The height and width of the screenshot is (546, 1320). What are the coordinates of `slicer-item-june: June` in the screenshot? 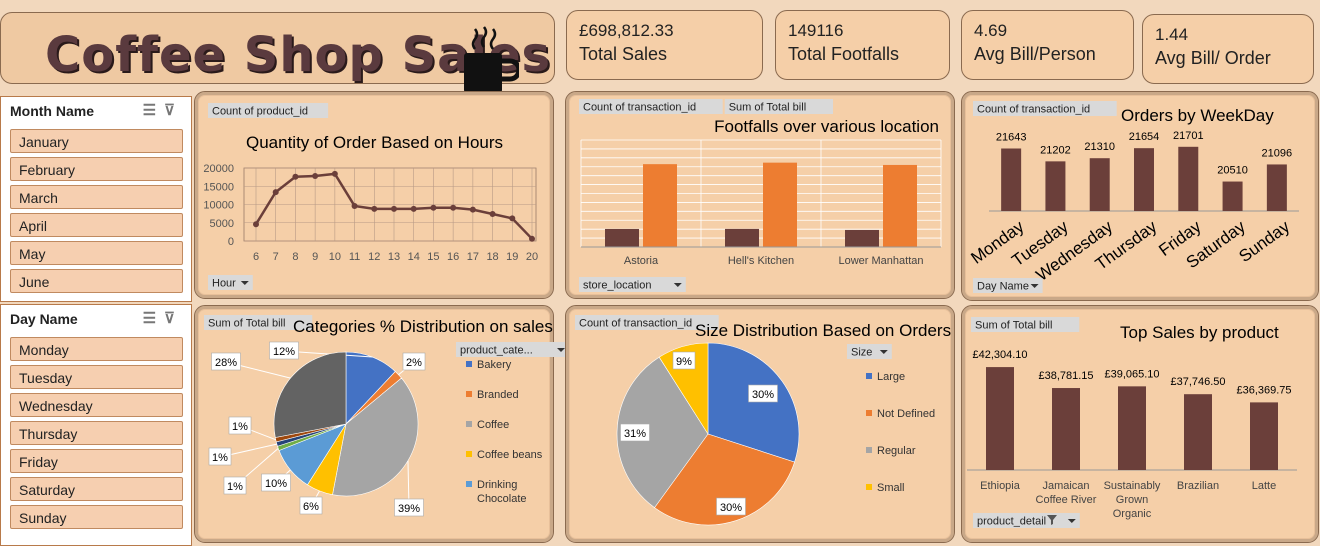 It's located at (96, 281).